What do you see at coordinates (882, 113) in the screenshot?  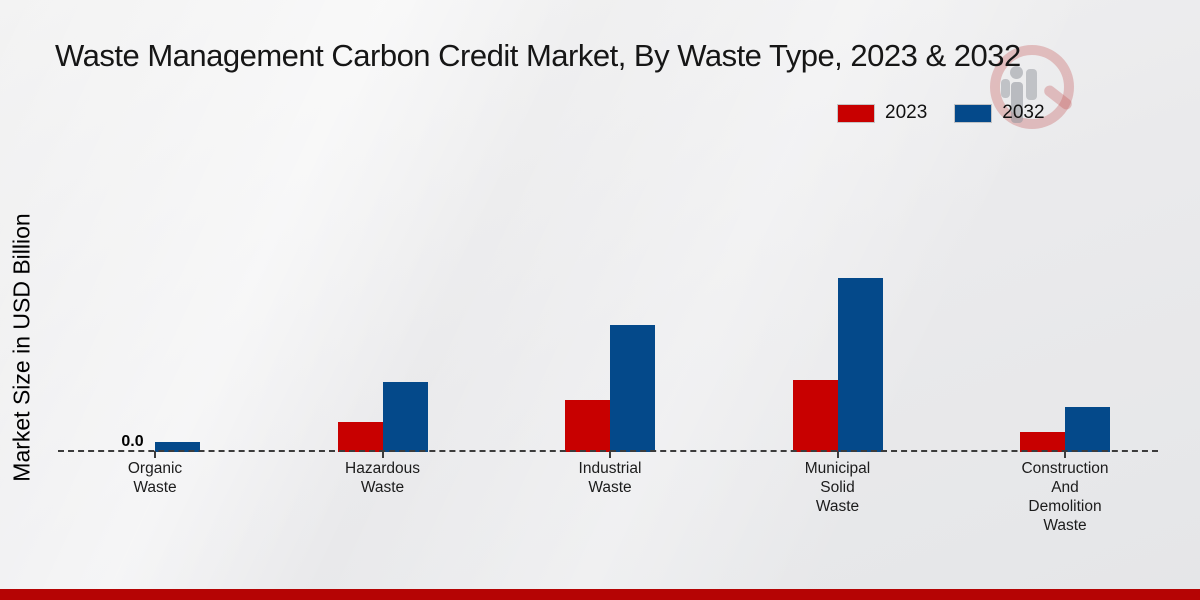 I see `legend-item-2023: 2023` at bounding box center [882, 113].